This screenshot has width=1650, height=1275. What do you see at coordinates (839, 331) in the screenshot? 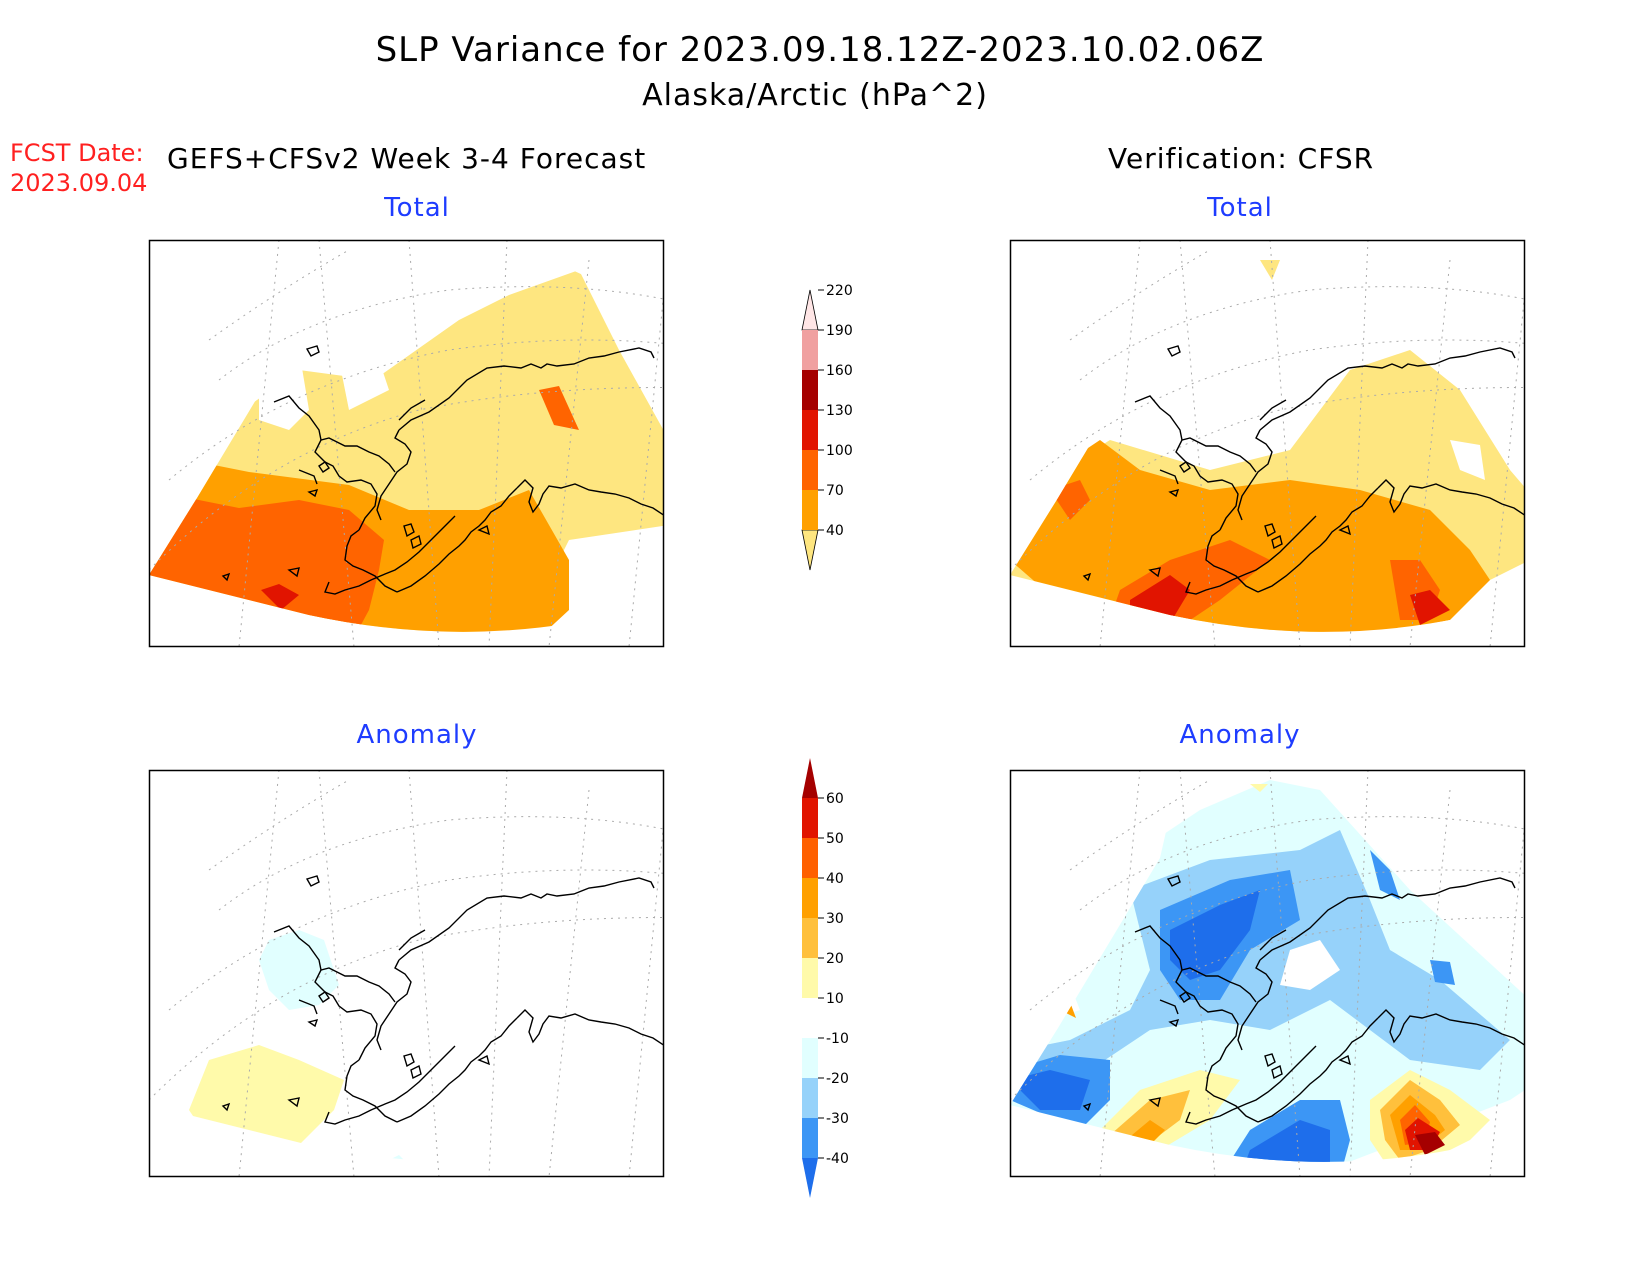
I see `colorbar-total-tick-label: 190` at bounding box center [839, 331].